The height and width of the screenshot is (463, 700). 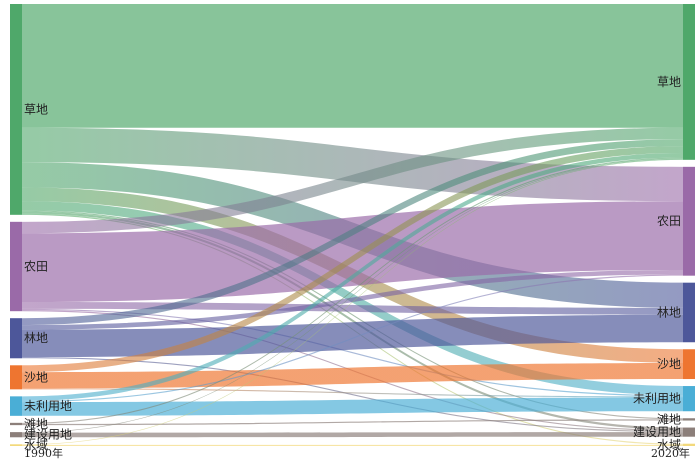 What do you see at coordinates (669, 364) in the screenshot?
I see `right-node-label: 沙地` at bounding box center [669, 364].